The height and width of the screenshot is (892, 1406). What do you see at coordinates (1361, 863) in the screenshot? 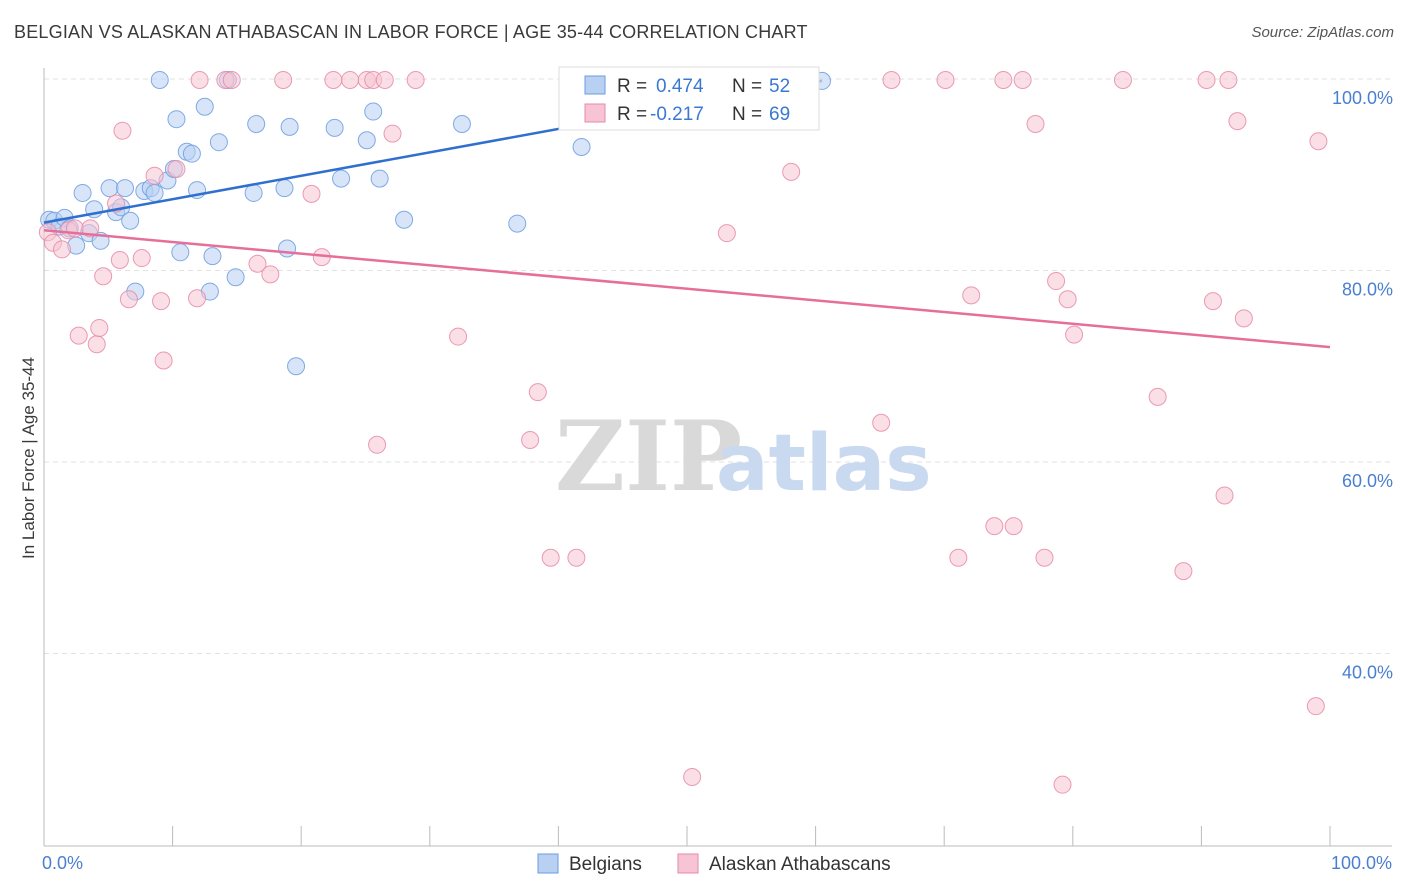
I see `x-tick-label-max: 100.0%` at bounding box center [1361, 863].